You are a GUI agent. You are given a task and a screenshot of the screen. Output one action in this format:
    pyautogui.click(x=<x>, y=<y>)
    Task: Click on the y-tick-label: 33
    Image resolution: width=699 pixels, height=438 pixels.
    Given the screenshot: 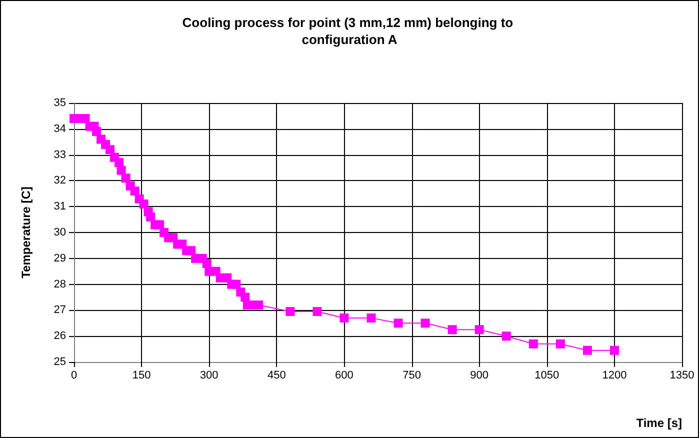 What is the action you would take?
    pyautogui.click(x=60, y=154)
    